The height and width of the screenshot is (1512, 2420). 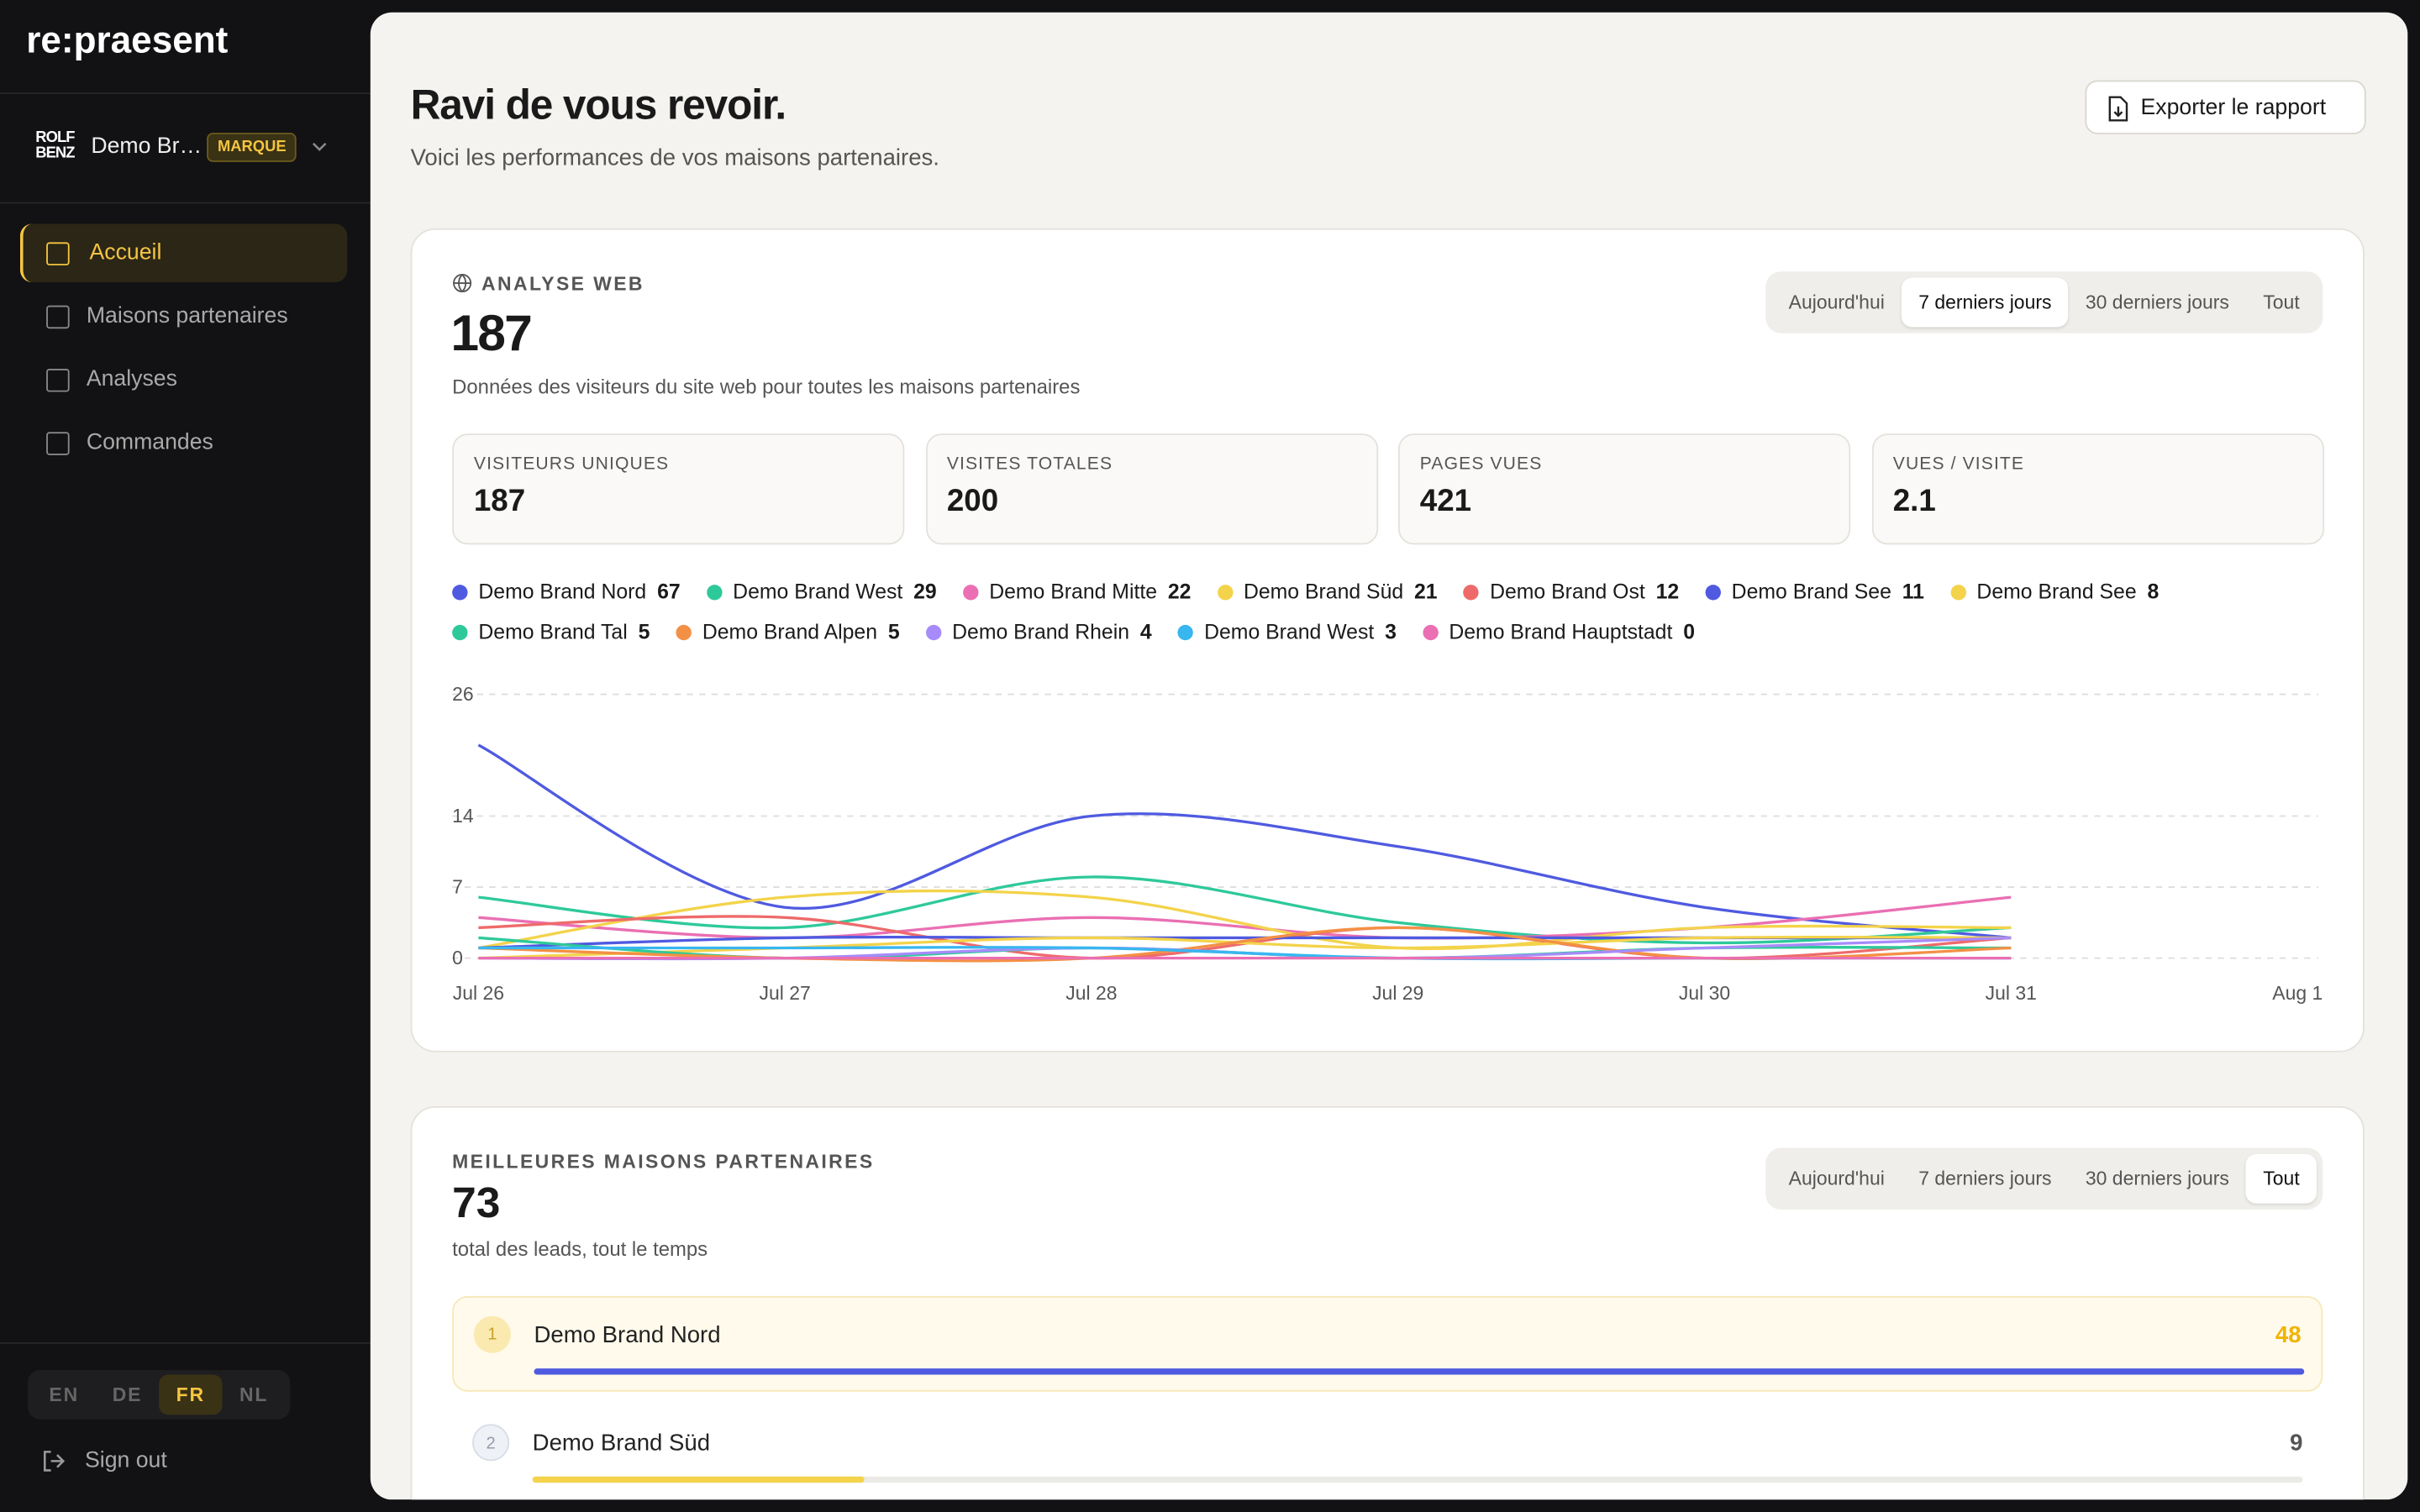 What do you see at coordinates (64, 1394) in the screenshot?
I see `language: EN` at bounding box center [64, 1394].